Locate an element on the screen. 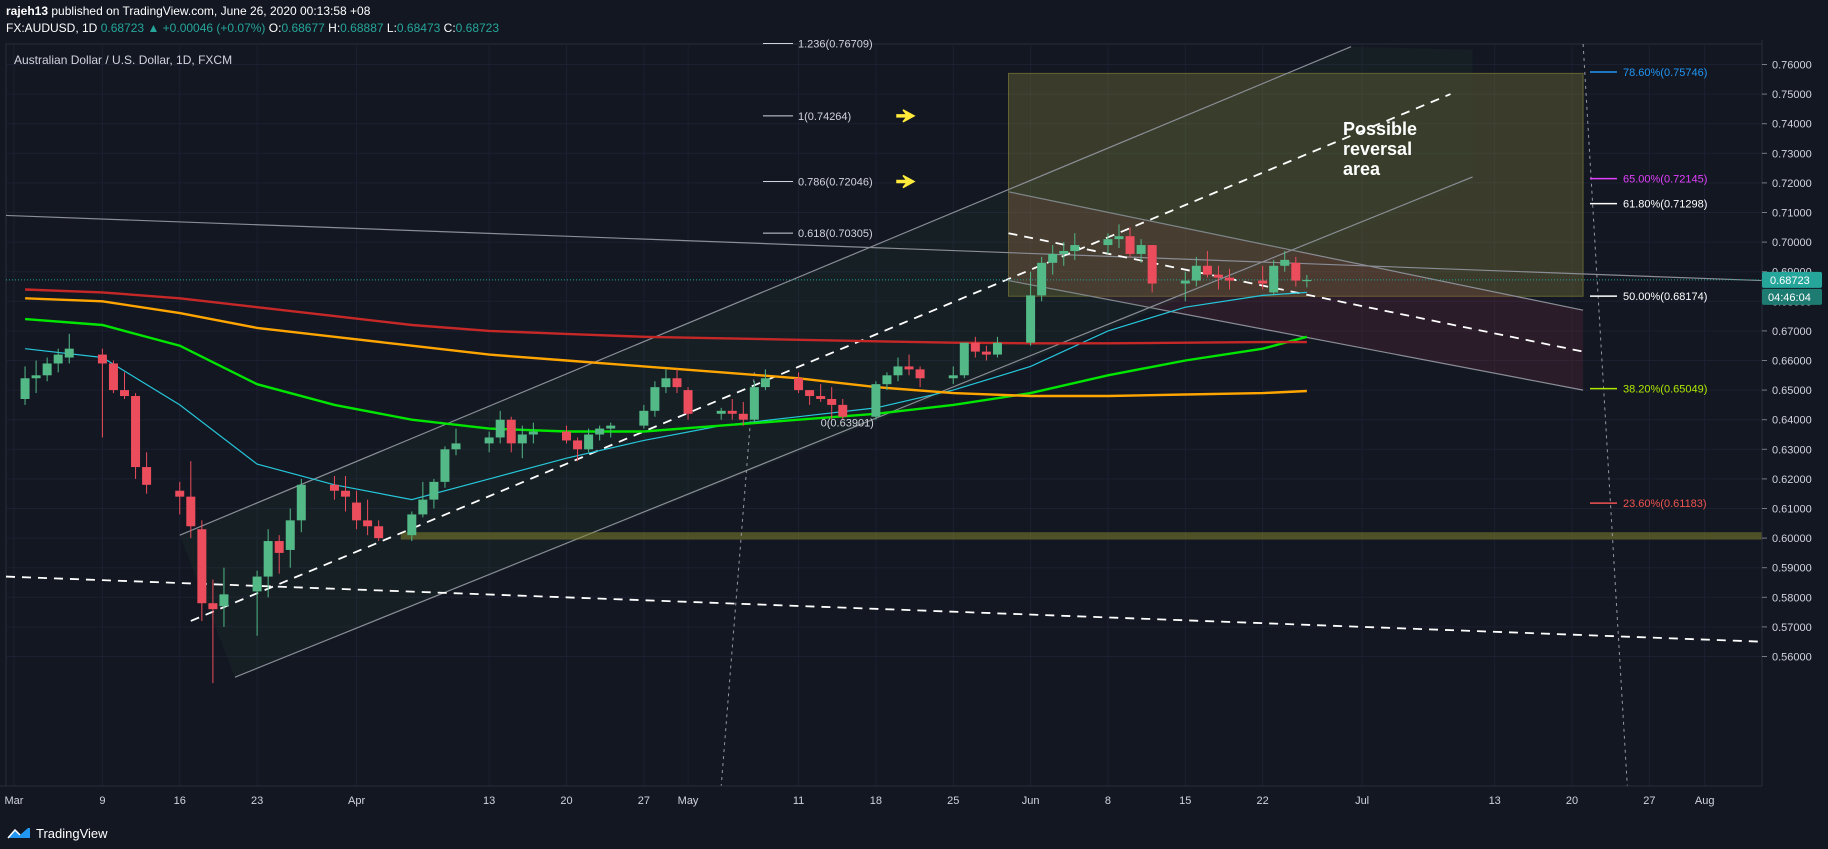 This screenshot has width=1828, height=849. y-tick-label: 0.64000 is located at coordinates (1792, 421).